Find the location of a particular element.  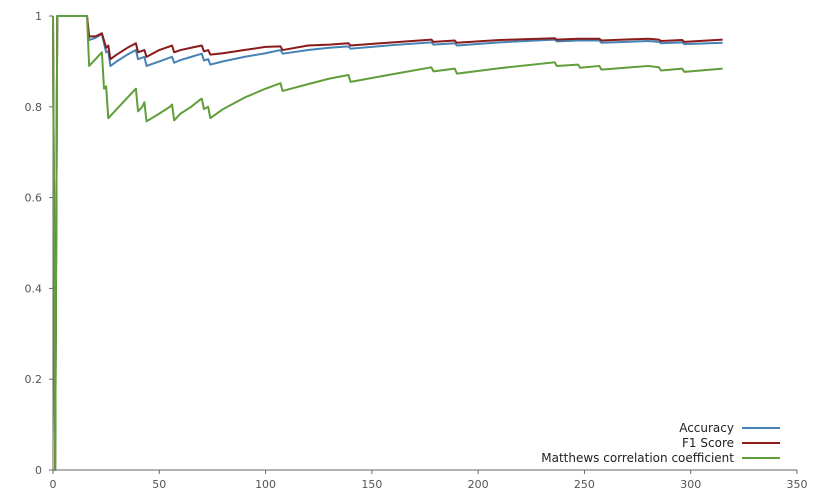

legend-label: Matthews correlation coefficient is located at coordinates (637, 458).